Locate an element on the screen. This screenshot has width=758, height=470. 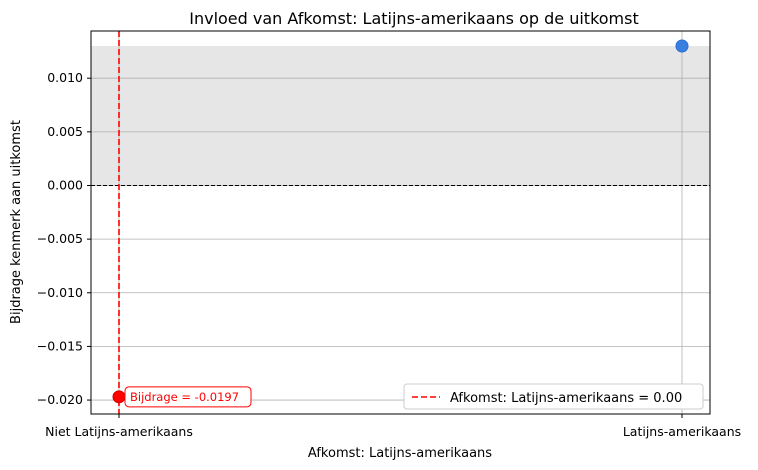
x-tick-label: Niet Latijns-amerikaans is located at coordinates (119, 431).